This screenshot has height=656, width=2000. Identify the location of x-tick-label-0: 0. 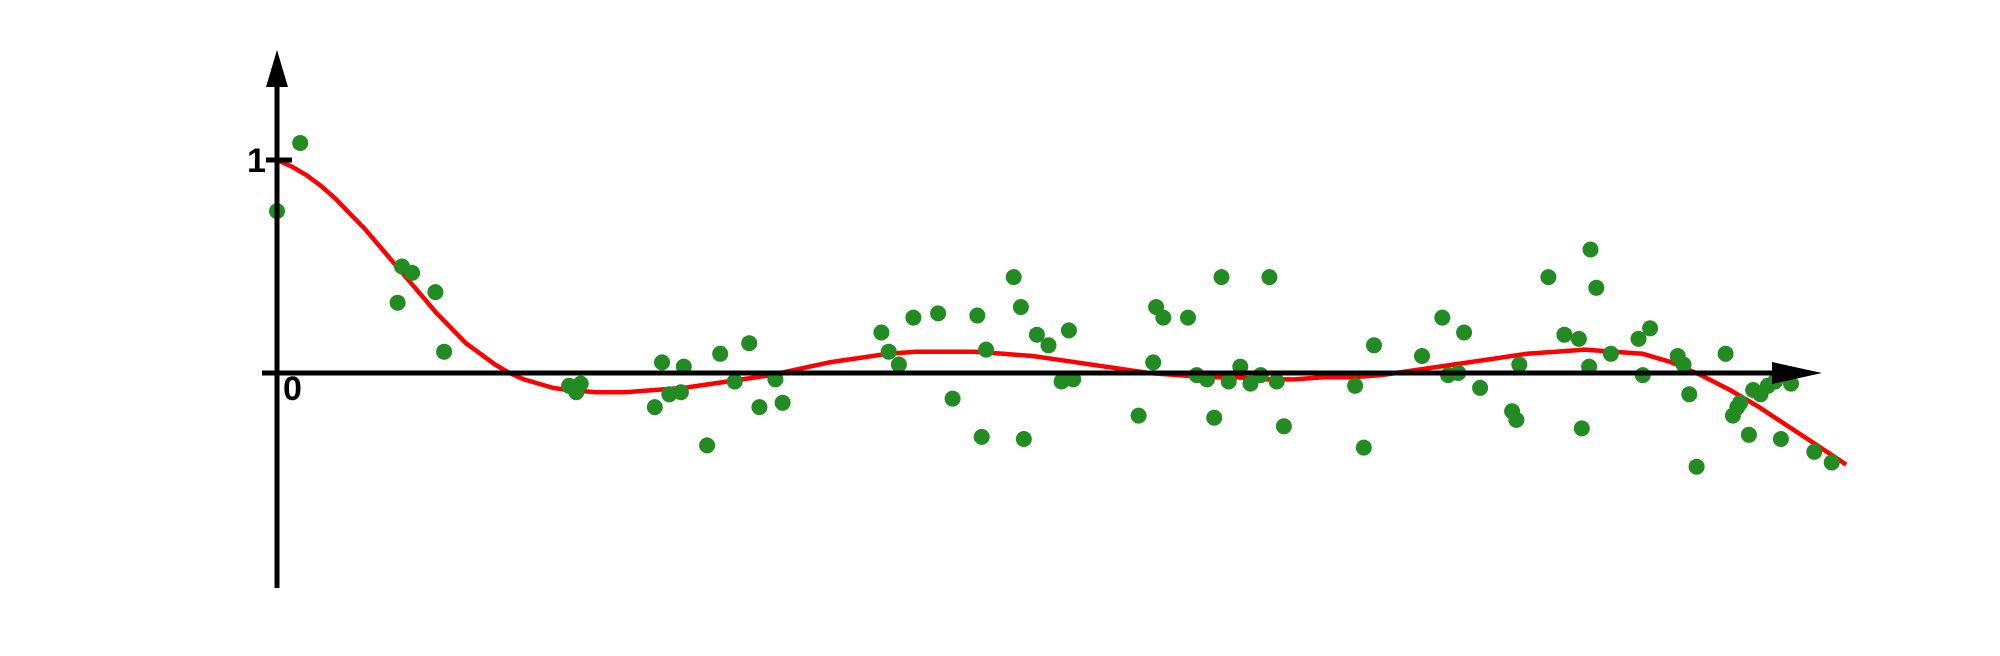
(292, 389).